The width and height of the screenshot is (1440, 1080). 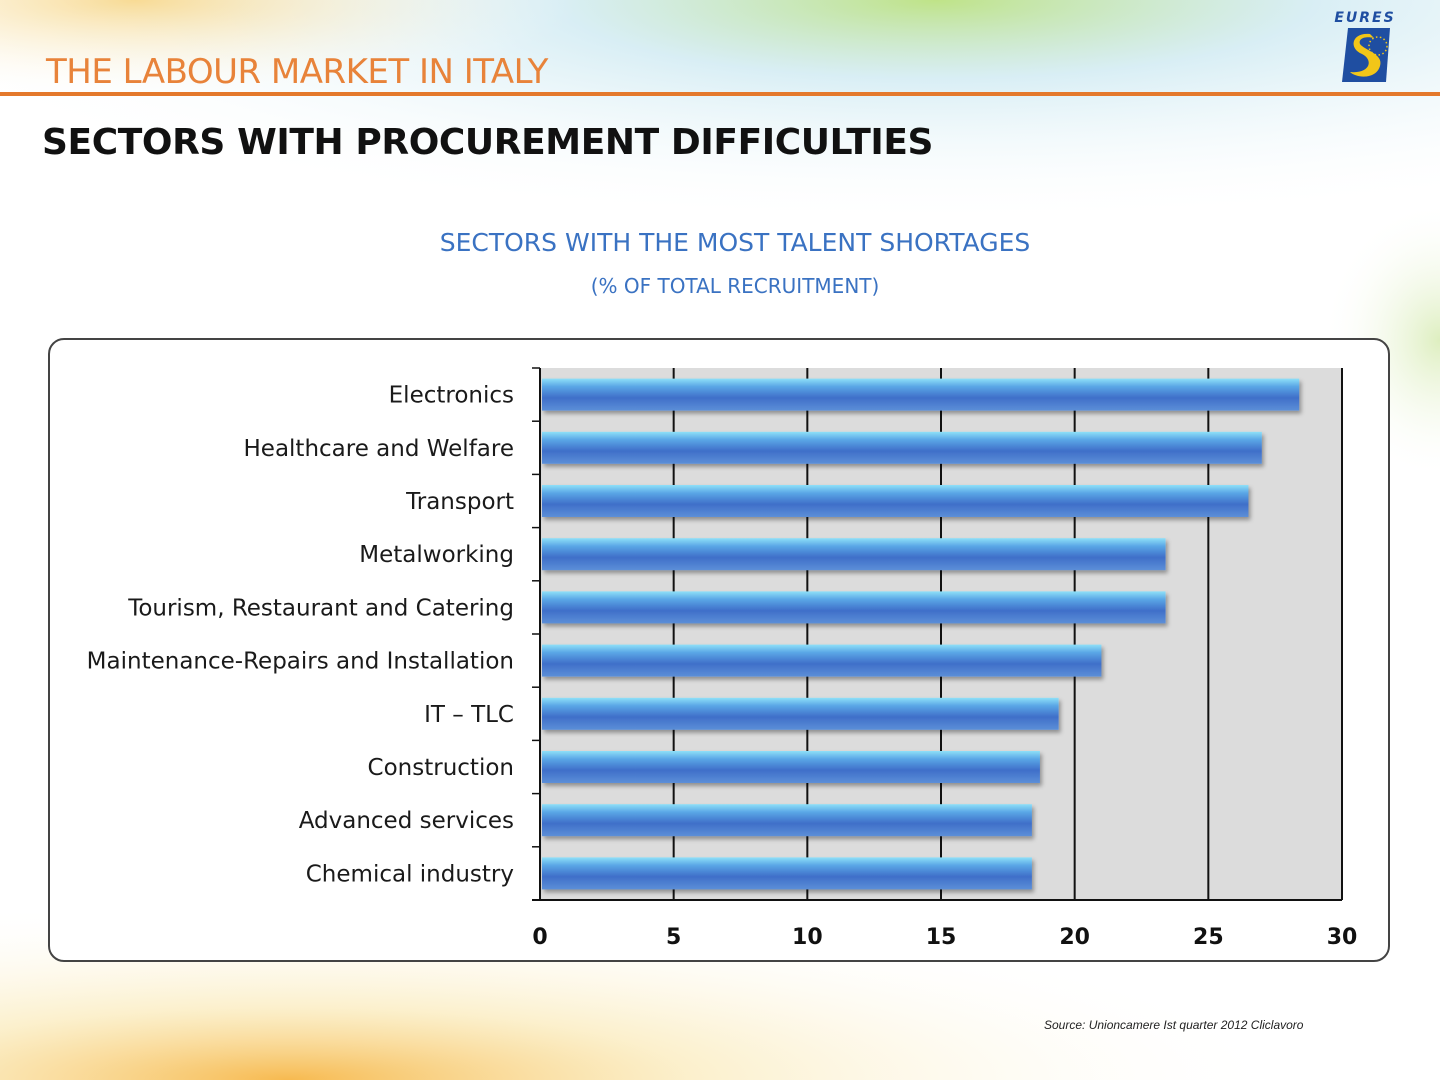 What do you see at coordinates (735, 286) in the screenshot?
I see `chart-subtitle: (% OF TOTAL RECRUITMENT)` at bounding box center [735, 286].